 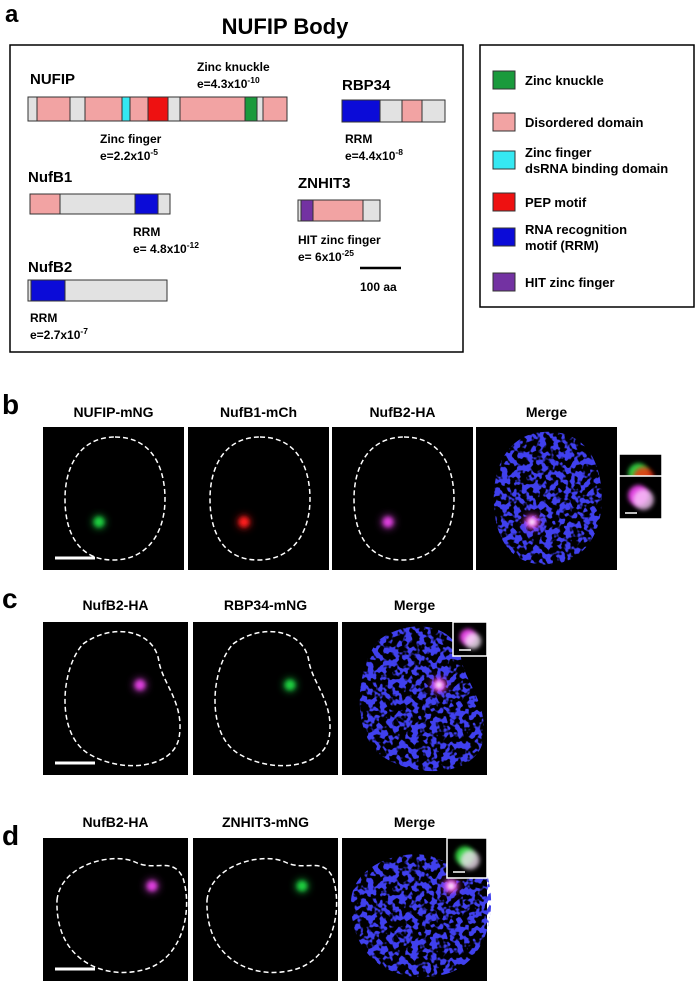 I want to click on channel-label: NUFIP-mNG, so click(x=113, y=412).